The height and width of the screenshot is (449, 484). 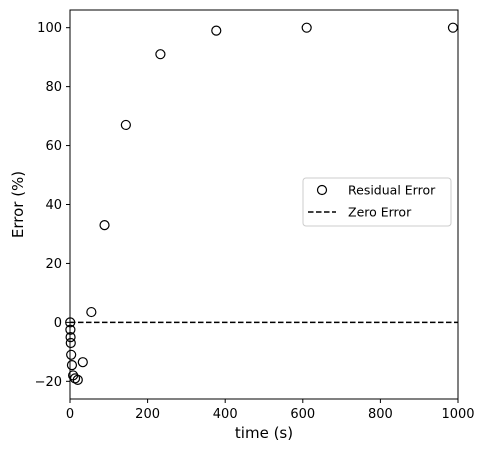 I want to click on legend: Residual Error Zero Error, so click(x=377, y=202).